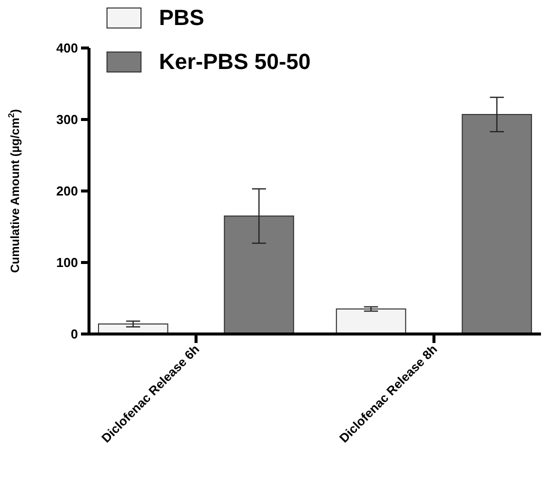 The height and width of the screenshot is (488, 551). Describe the element at coordinates (67, 48) in the screenshot. I see `y-tick-label: 400` at that location.